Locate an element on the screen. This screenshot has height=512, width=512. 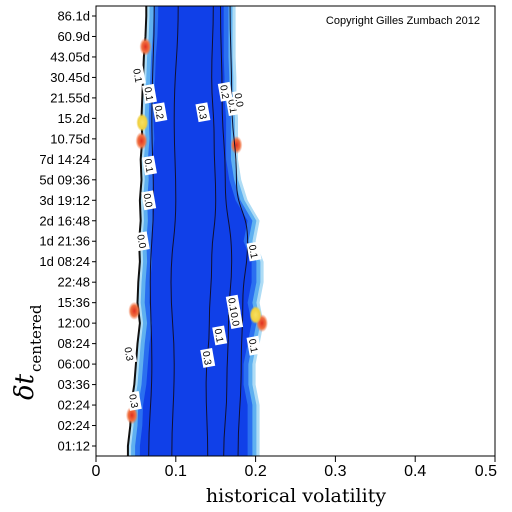
contour-label-10: 0.1 is located at coordinates (254, 251).